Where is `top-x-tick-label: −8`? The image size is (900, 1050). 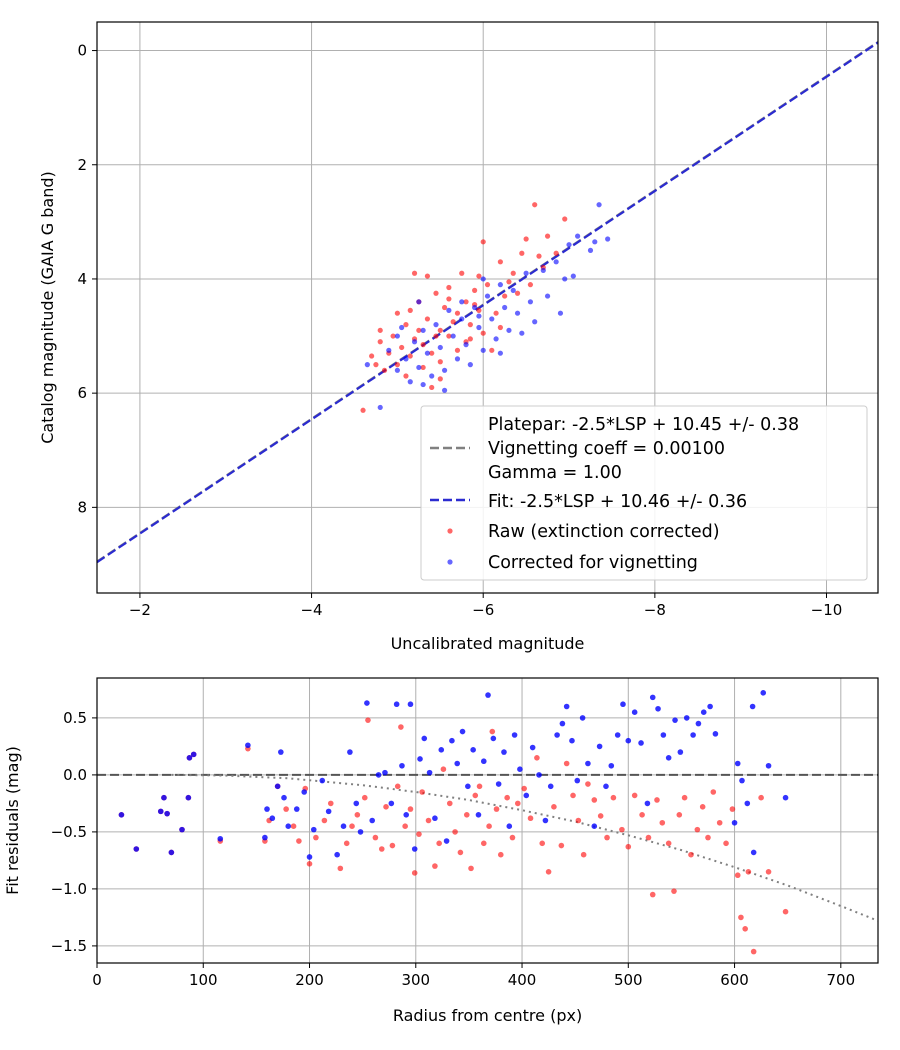 top-x-tick-label: −8 is located at coordinates (655, 610).